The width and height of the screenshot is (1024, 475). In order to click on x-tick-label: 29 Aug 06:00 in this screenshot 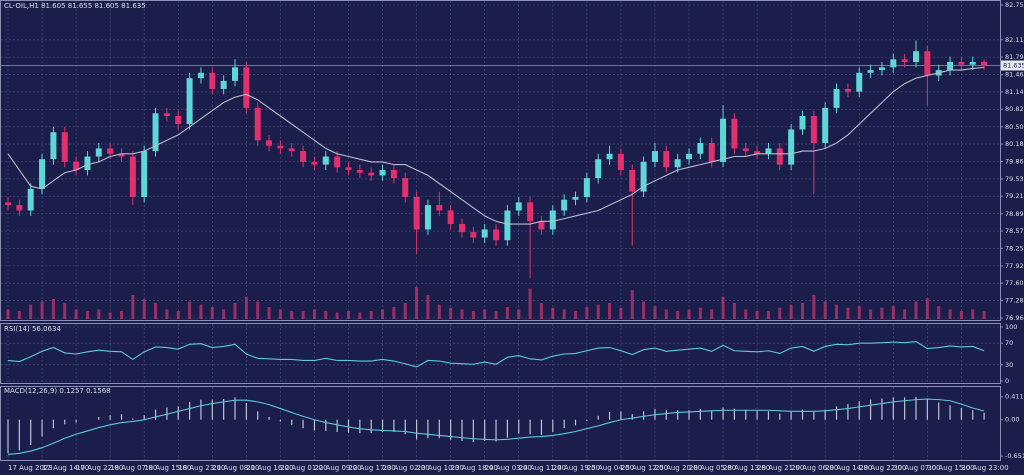, I will do `click(814, 468)`.